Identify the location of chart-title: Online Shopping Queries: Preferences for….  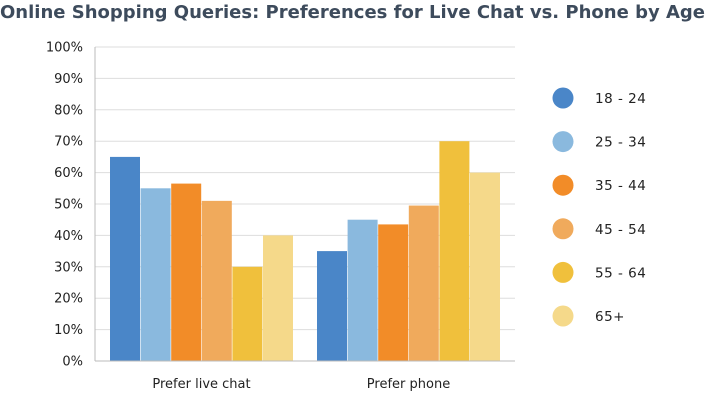
(352, 12).